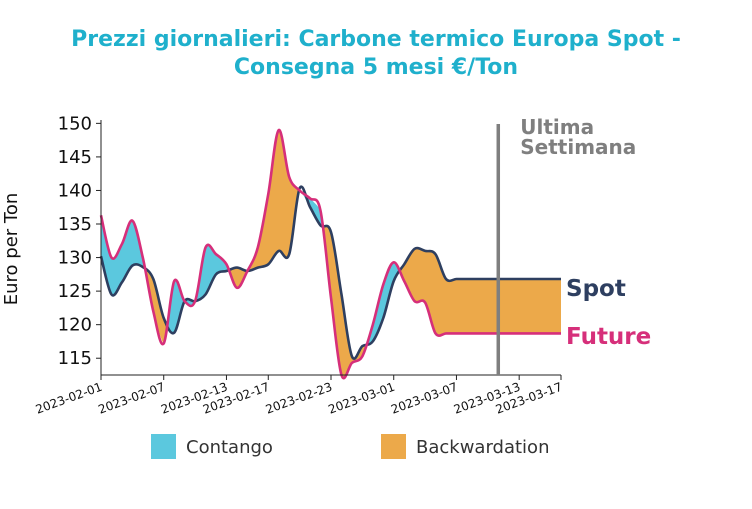 The height and width of the screenshot is (509, 752). What do you see at coordinates (361, 398) in the screenshot?
I see `x-tick-label-2023-03-01: 2023-03-01` at bounding box center [361, 398].